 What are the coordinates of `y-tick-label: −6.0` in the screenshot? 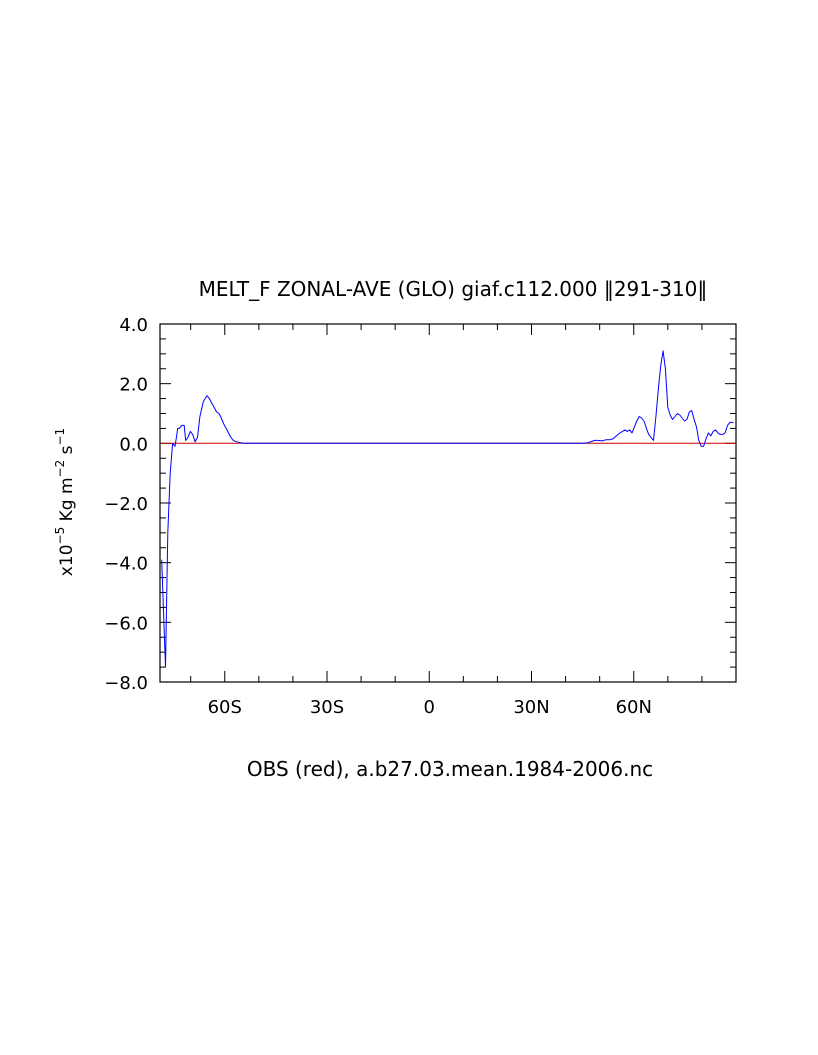 It's located at (126, 623).